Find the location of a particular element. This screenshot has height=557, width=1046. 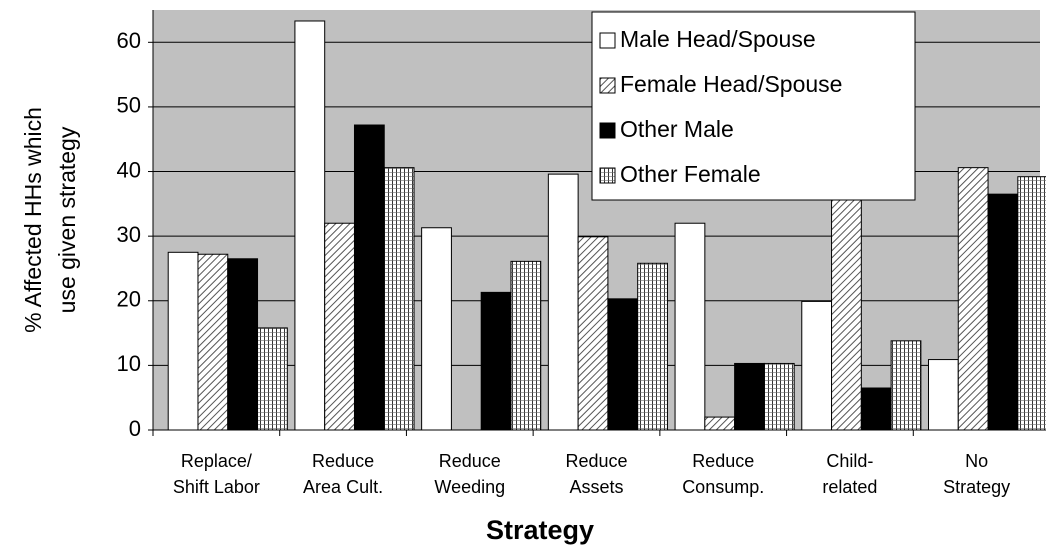

legend-label: Other Male is located at coordinates (677, 129).